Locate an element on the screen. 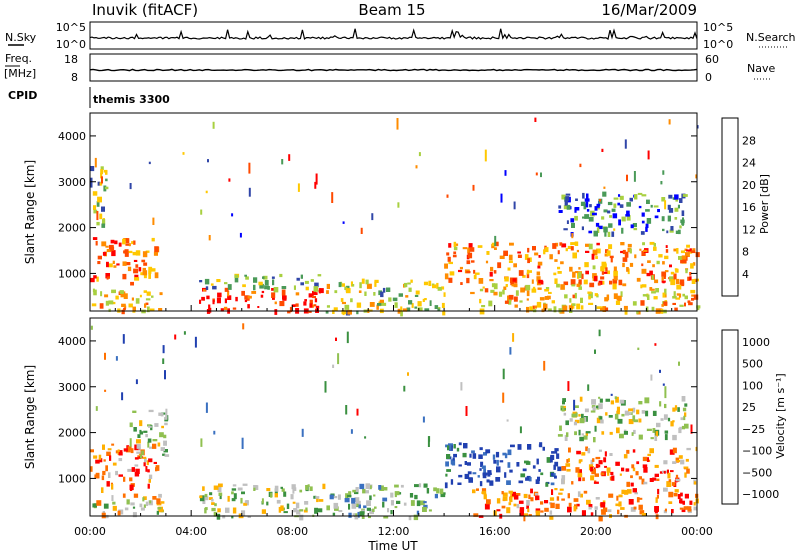 Image resolution: width=800 pixels, height=554 pixels. freq-unit: [MHz] is located at coordinates (20, 73).